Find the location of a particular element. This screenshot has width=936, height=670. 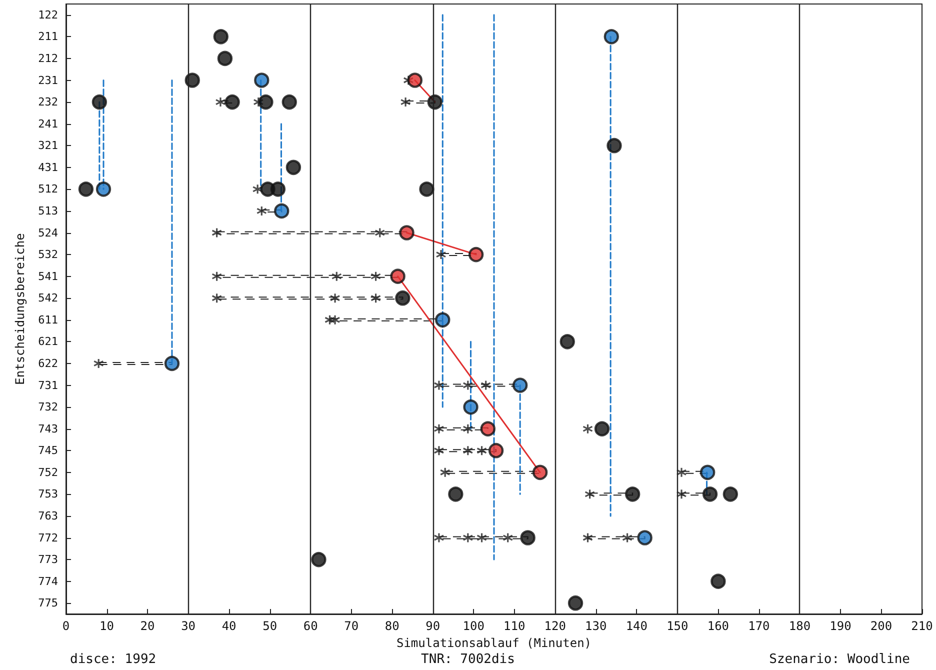

y-tick-label: 542 is located at coordinates (48, 298).